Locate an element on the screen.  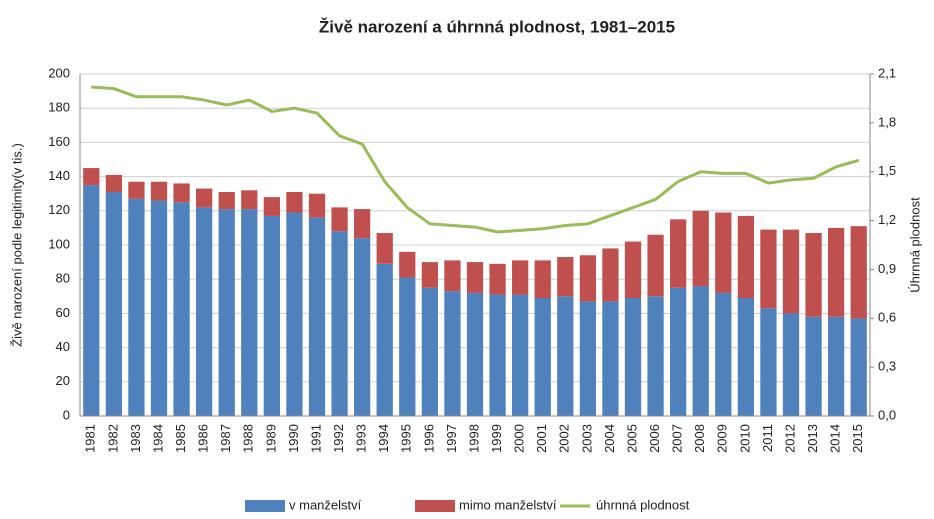
x-tick-label: 2005 is located at coordinates (631, 438).